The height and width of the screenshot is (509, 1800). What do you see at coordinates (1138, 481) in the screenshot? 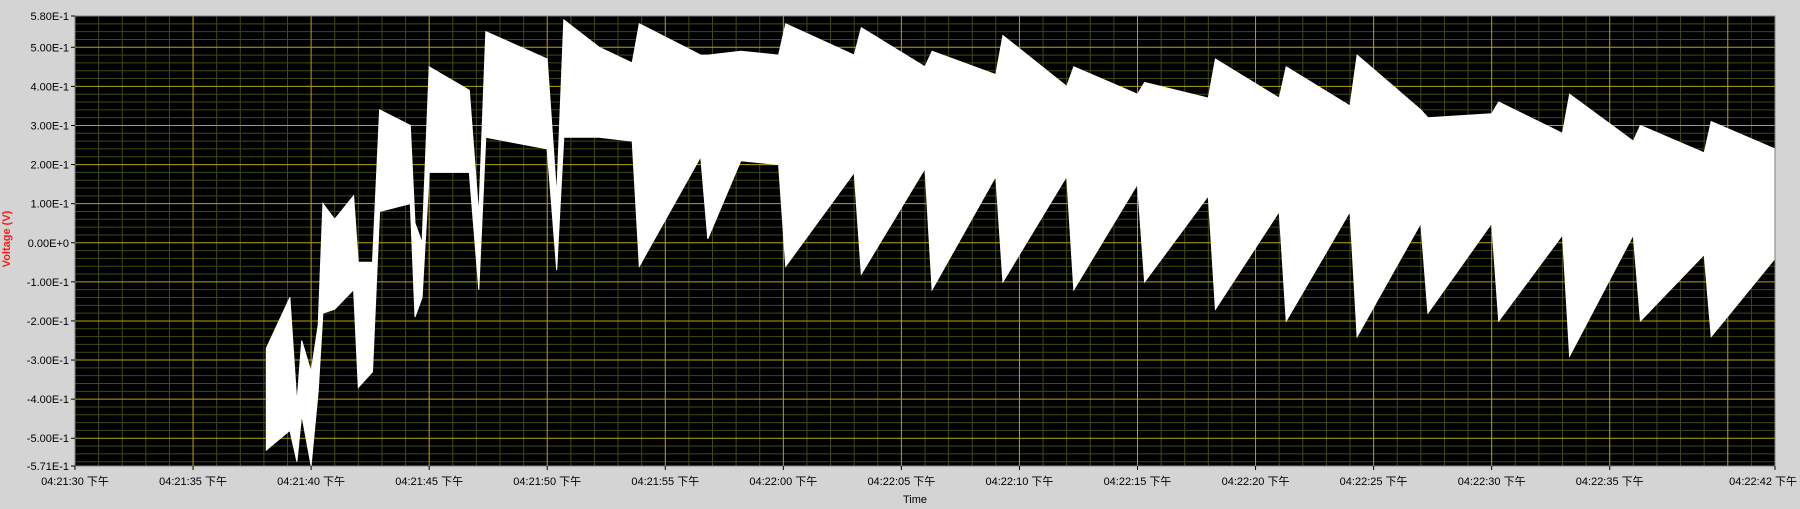
I see `x-tick-label: 04:22:15 下午` at bounding box center [1138, 481].